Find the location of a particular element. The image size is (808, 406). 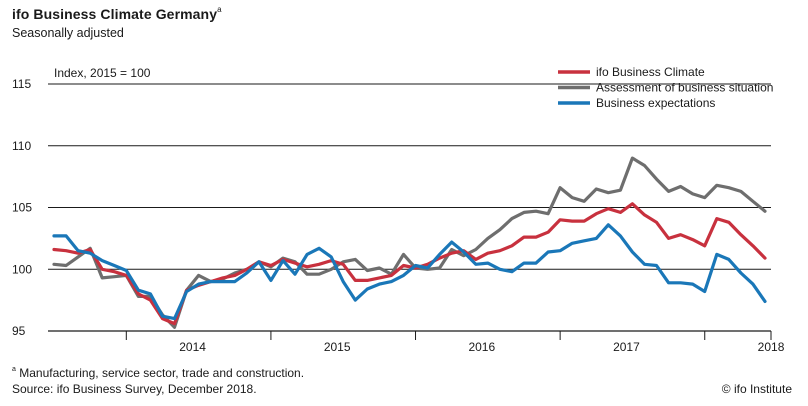

x-tick-label: 2018 is located at coordinates (771, 347).